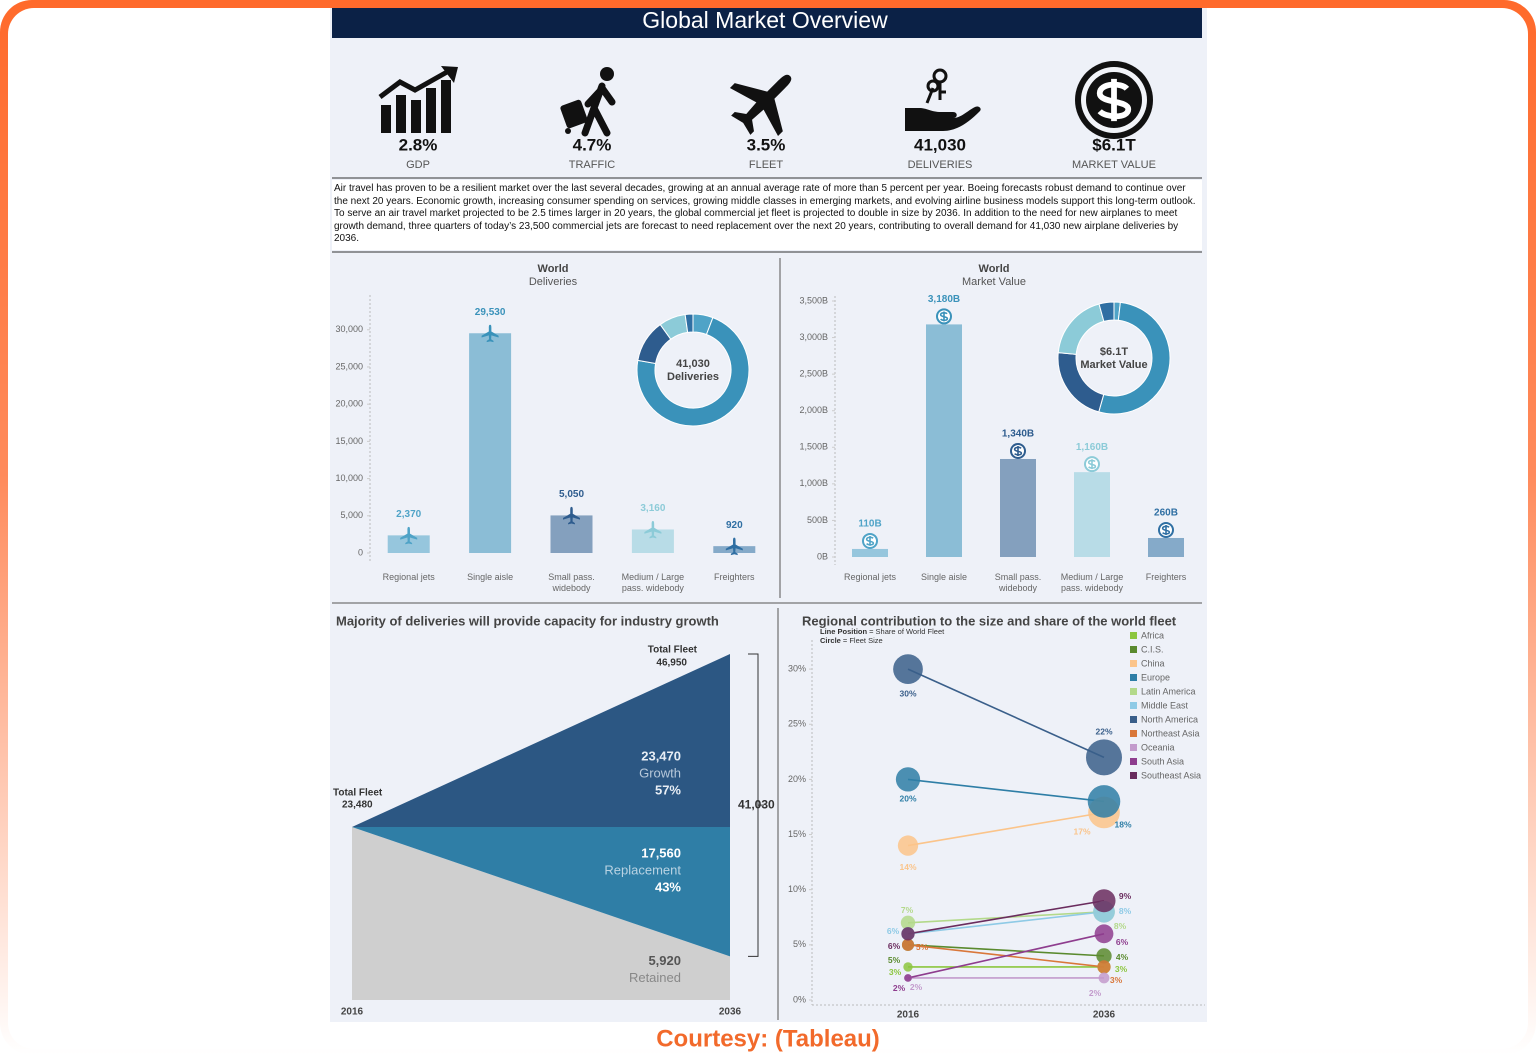 Image resolution: width=1536 pixels, height=1055 pixels. I want to click on segment-value: 23,470, so click(661, 755).